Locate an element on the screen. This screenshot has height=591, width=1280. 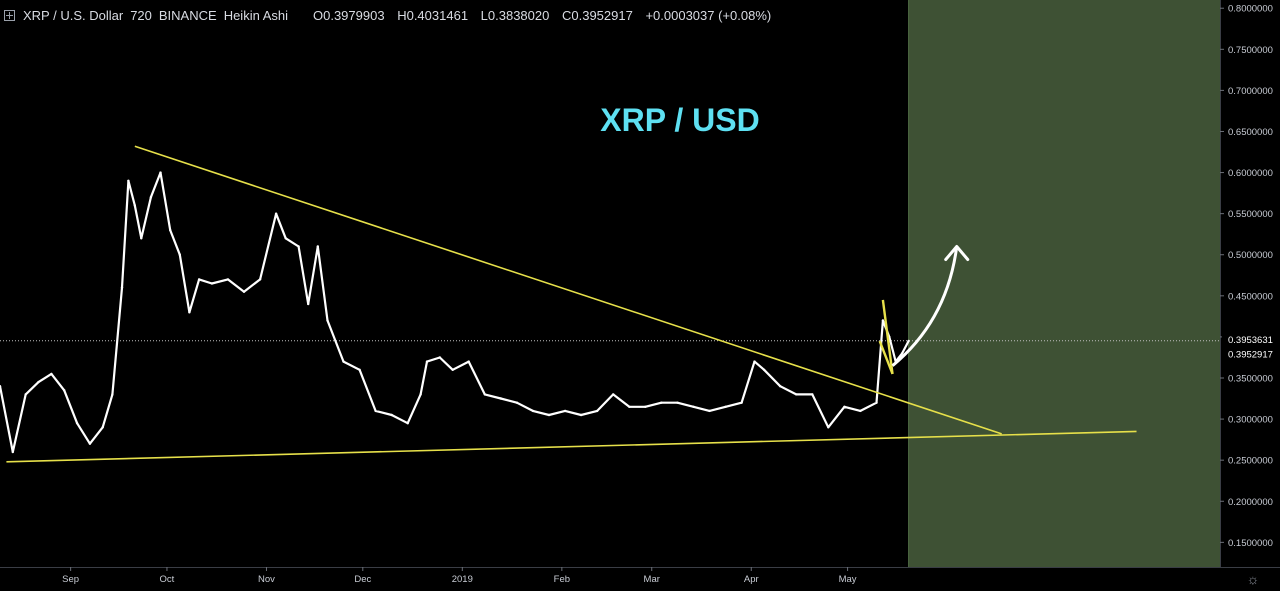
price-tick-label: 0.3000000 is located at coordinates (1250, 420).